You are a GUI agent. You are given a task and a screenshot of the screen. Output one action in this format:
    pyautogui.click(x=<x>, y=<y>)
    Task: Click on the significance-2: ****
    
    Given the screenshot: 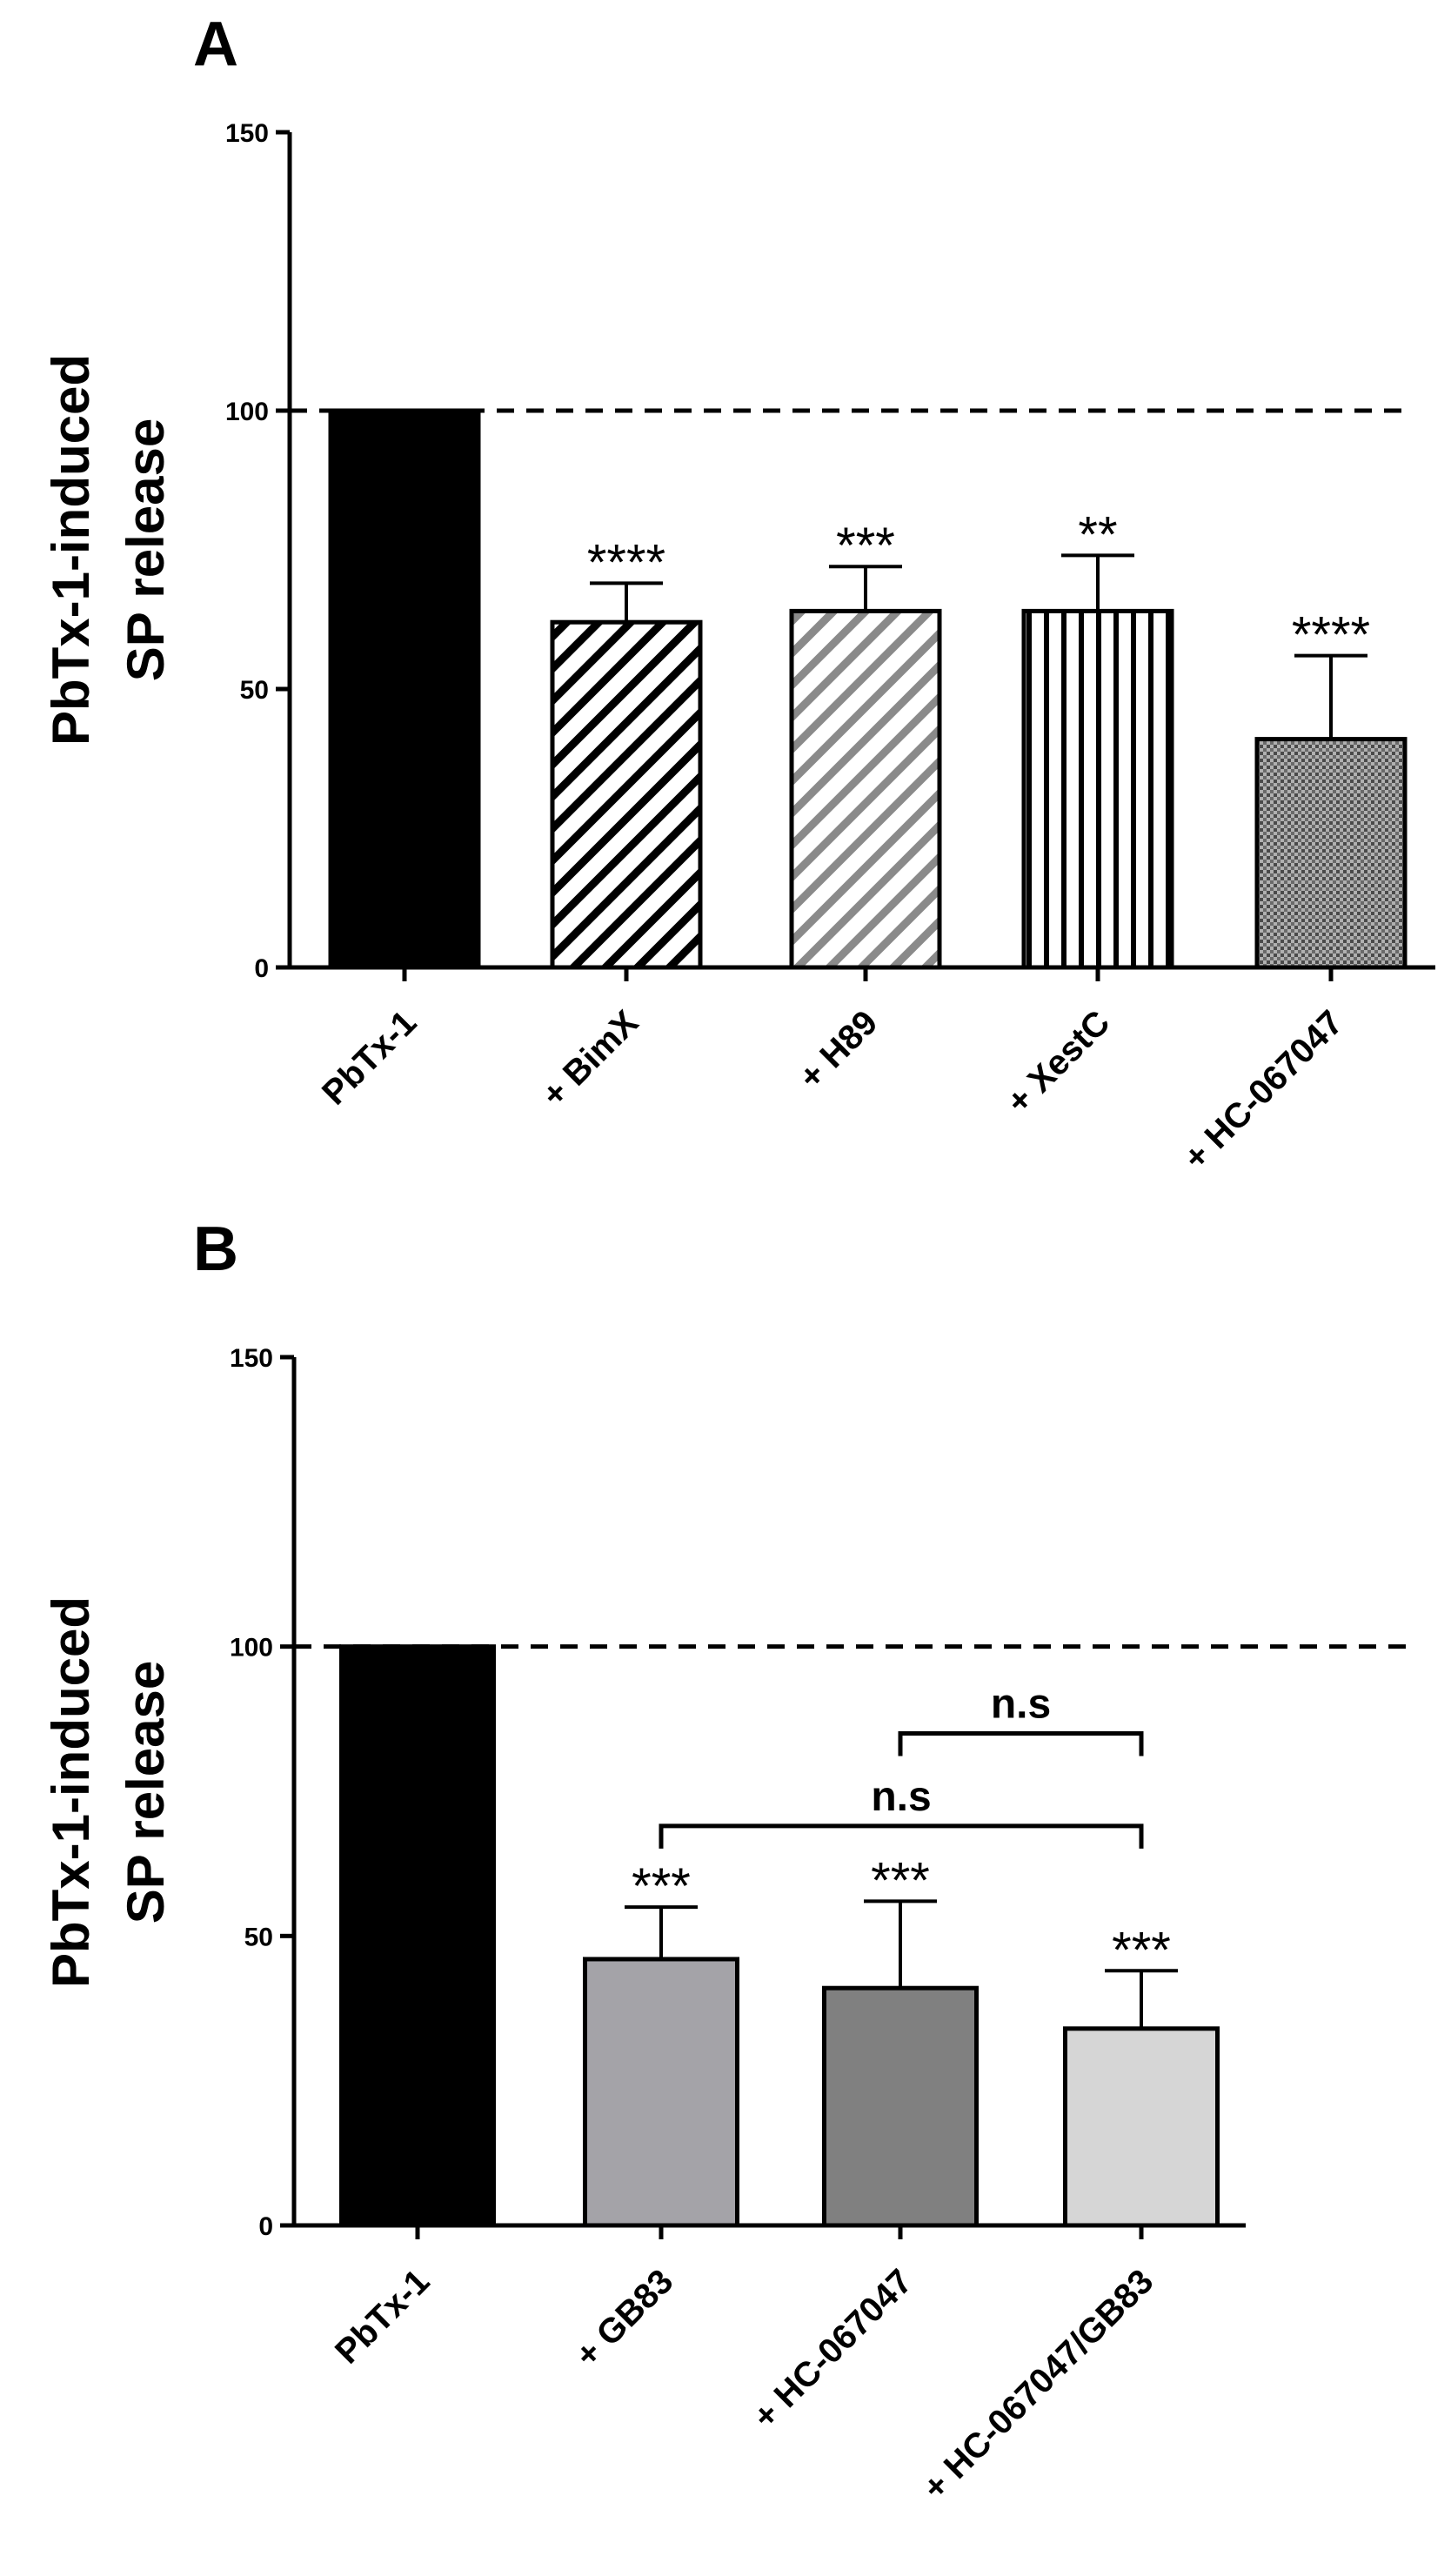 What is the action you would take?
    pyautogui.click(x=626, y=562)
    